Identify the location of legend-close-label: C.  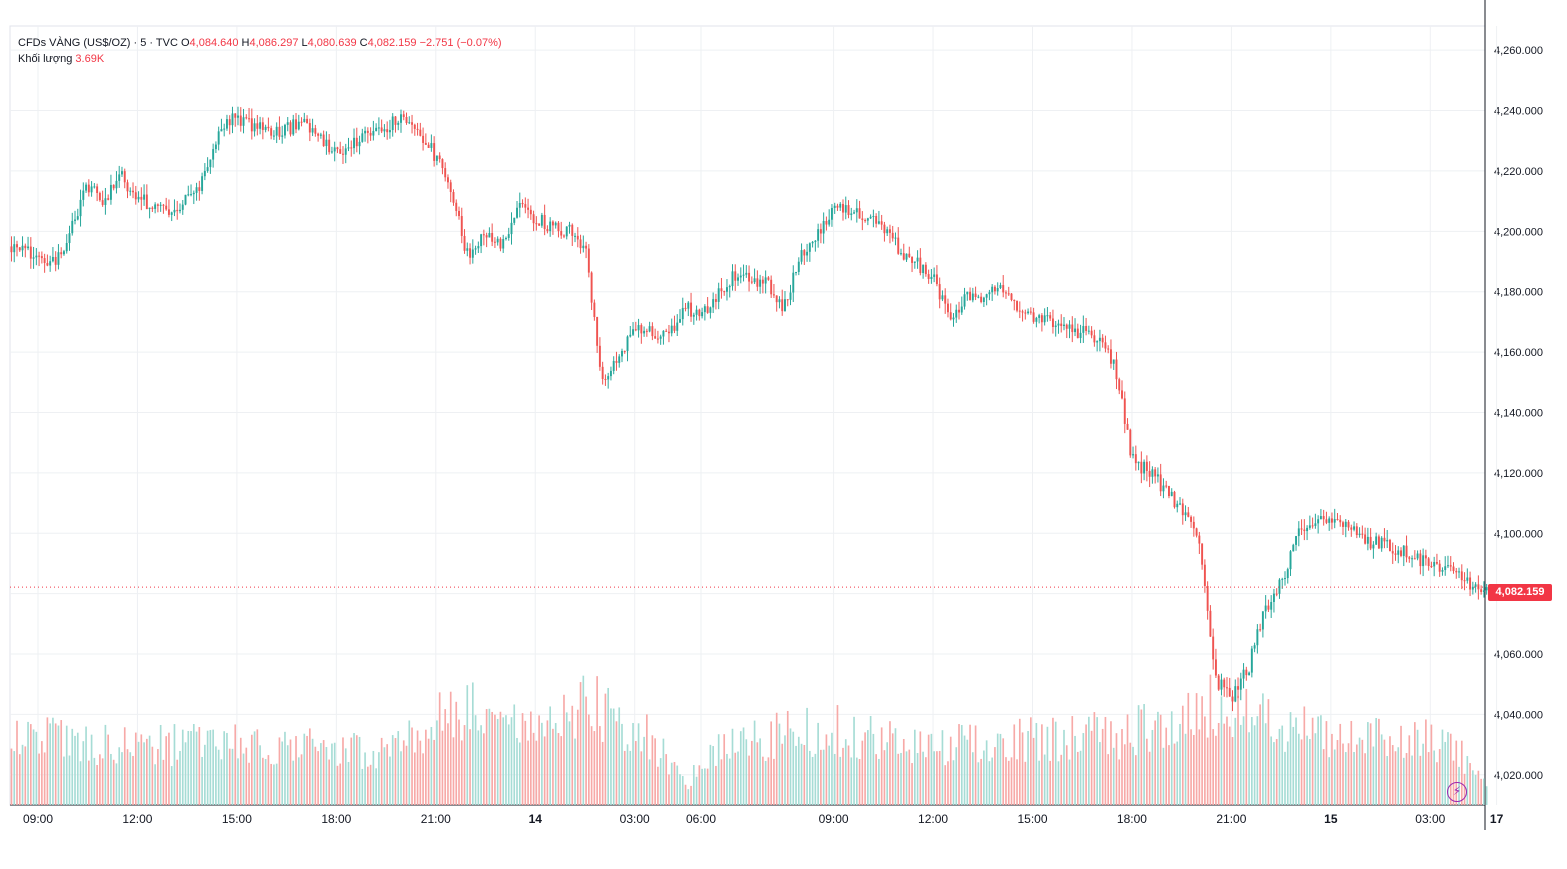
(363, 43).